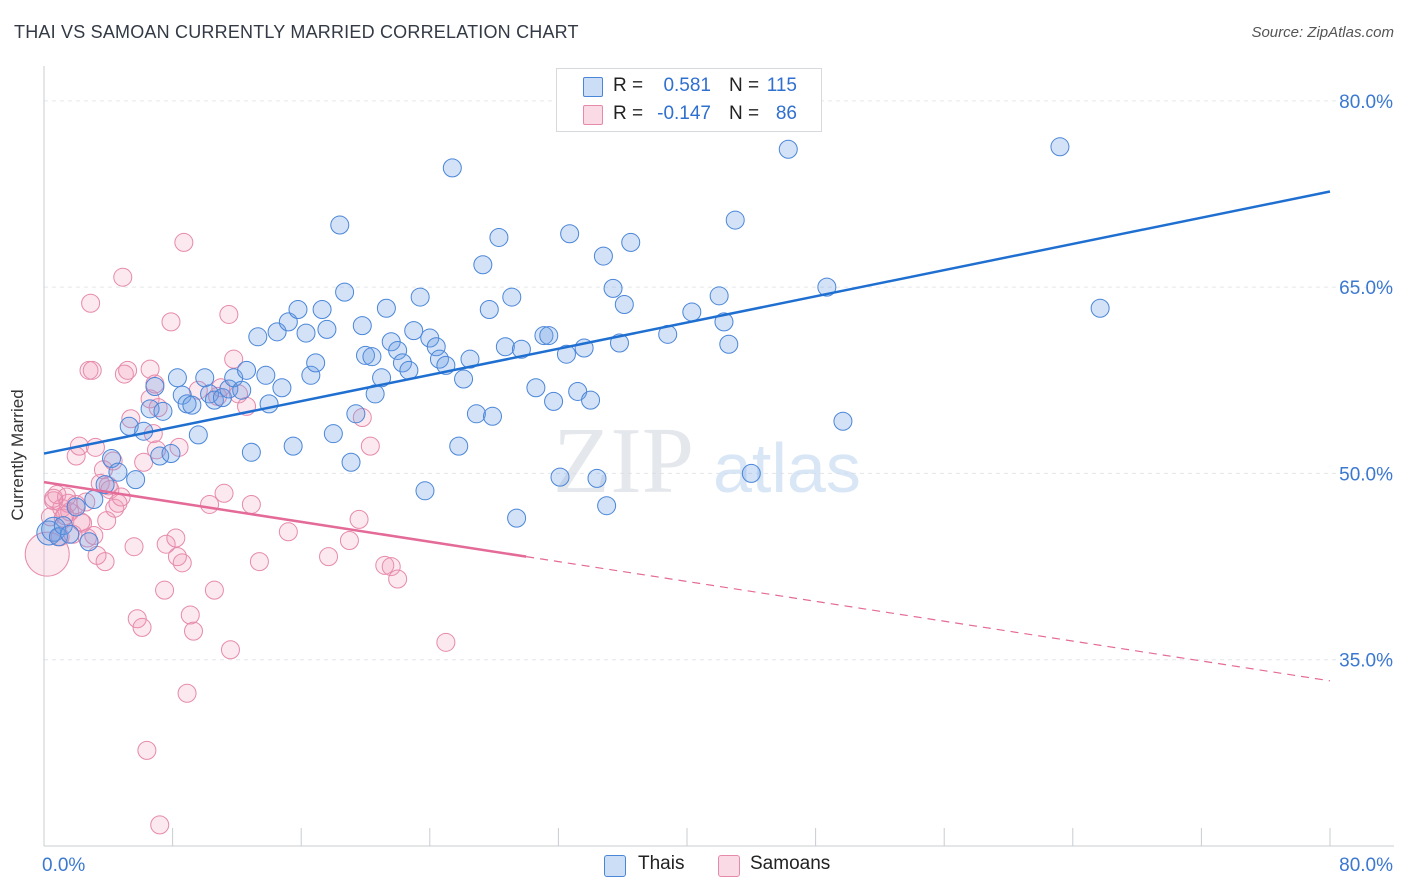 The width and height of the screenshot is (1406, 892). What do you see at coordinates (744, 113) in the screenshot?
I see `samoan-n-label: N =` at bounding box center [744, 113].